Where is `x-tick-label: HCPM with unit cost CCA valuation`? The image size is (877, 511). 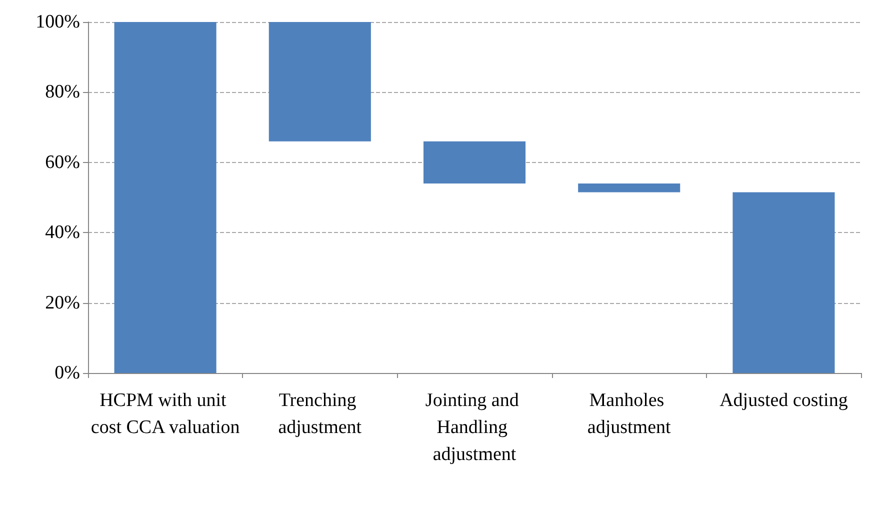 x-tick-label: HCPM with unit cost CCA valuation is located at coordinates (165, 414).